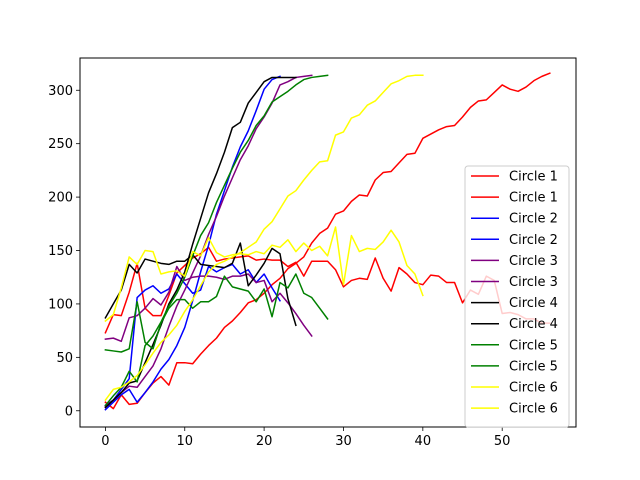  Describe the element at coordinates (423, 441) in the screenshot. I see `x-tick-label: 40` at that location.